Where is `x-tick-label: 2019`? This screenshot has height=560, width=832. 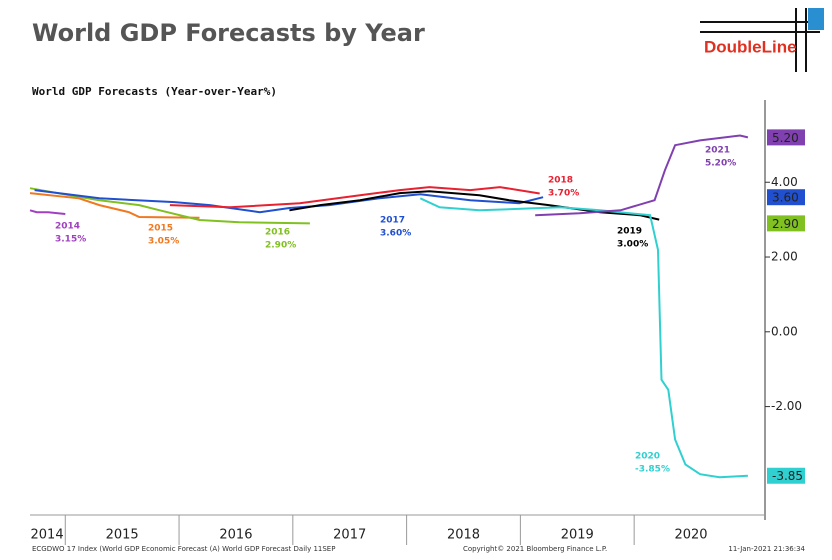 x-tick-label: 2019 is located at coordinates (577, 535).